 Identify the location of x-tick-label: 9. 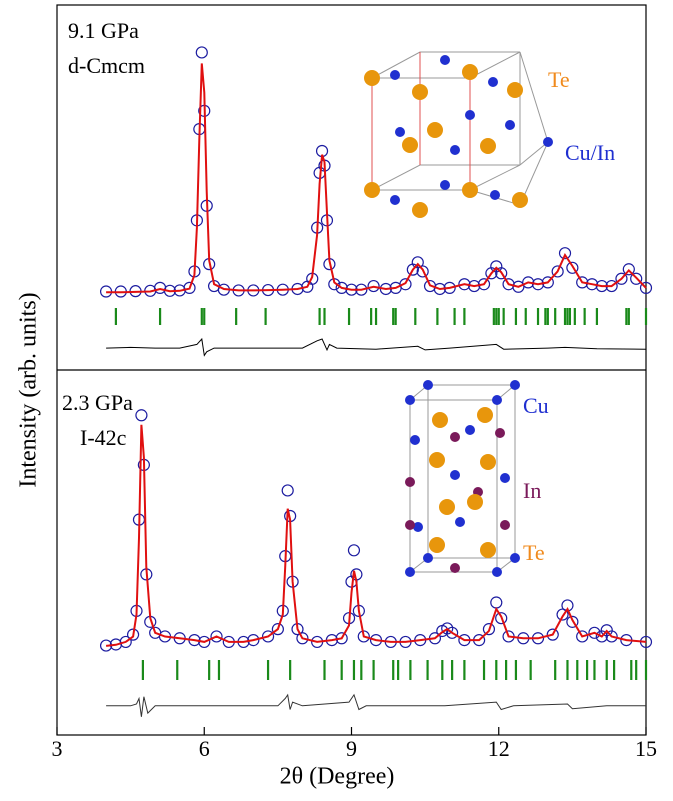
(351, 748).